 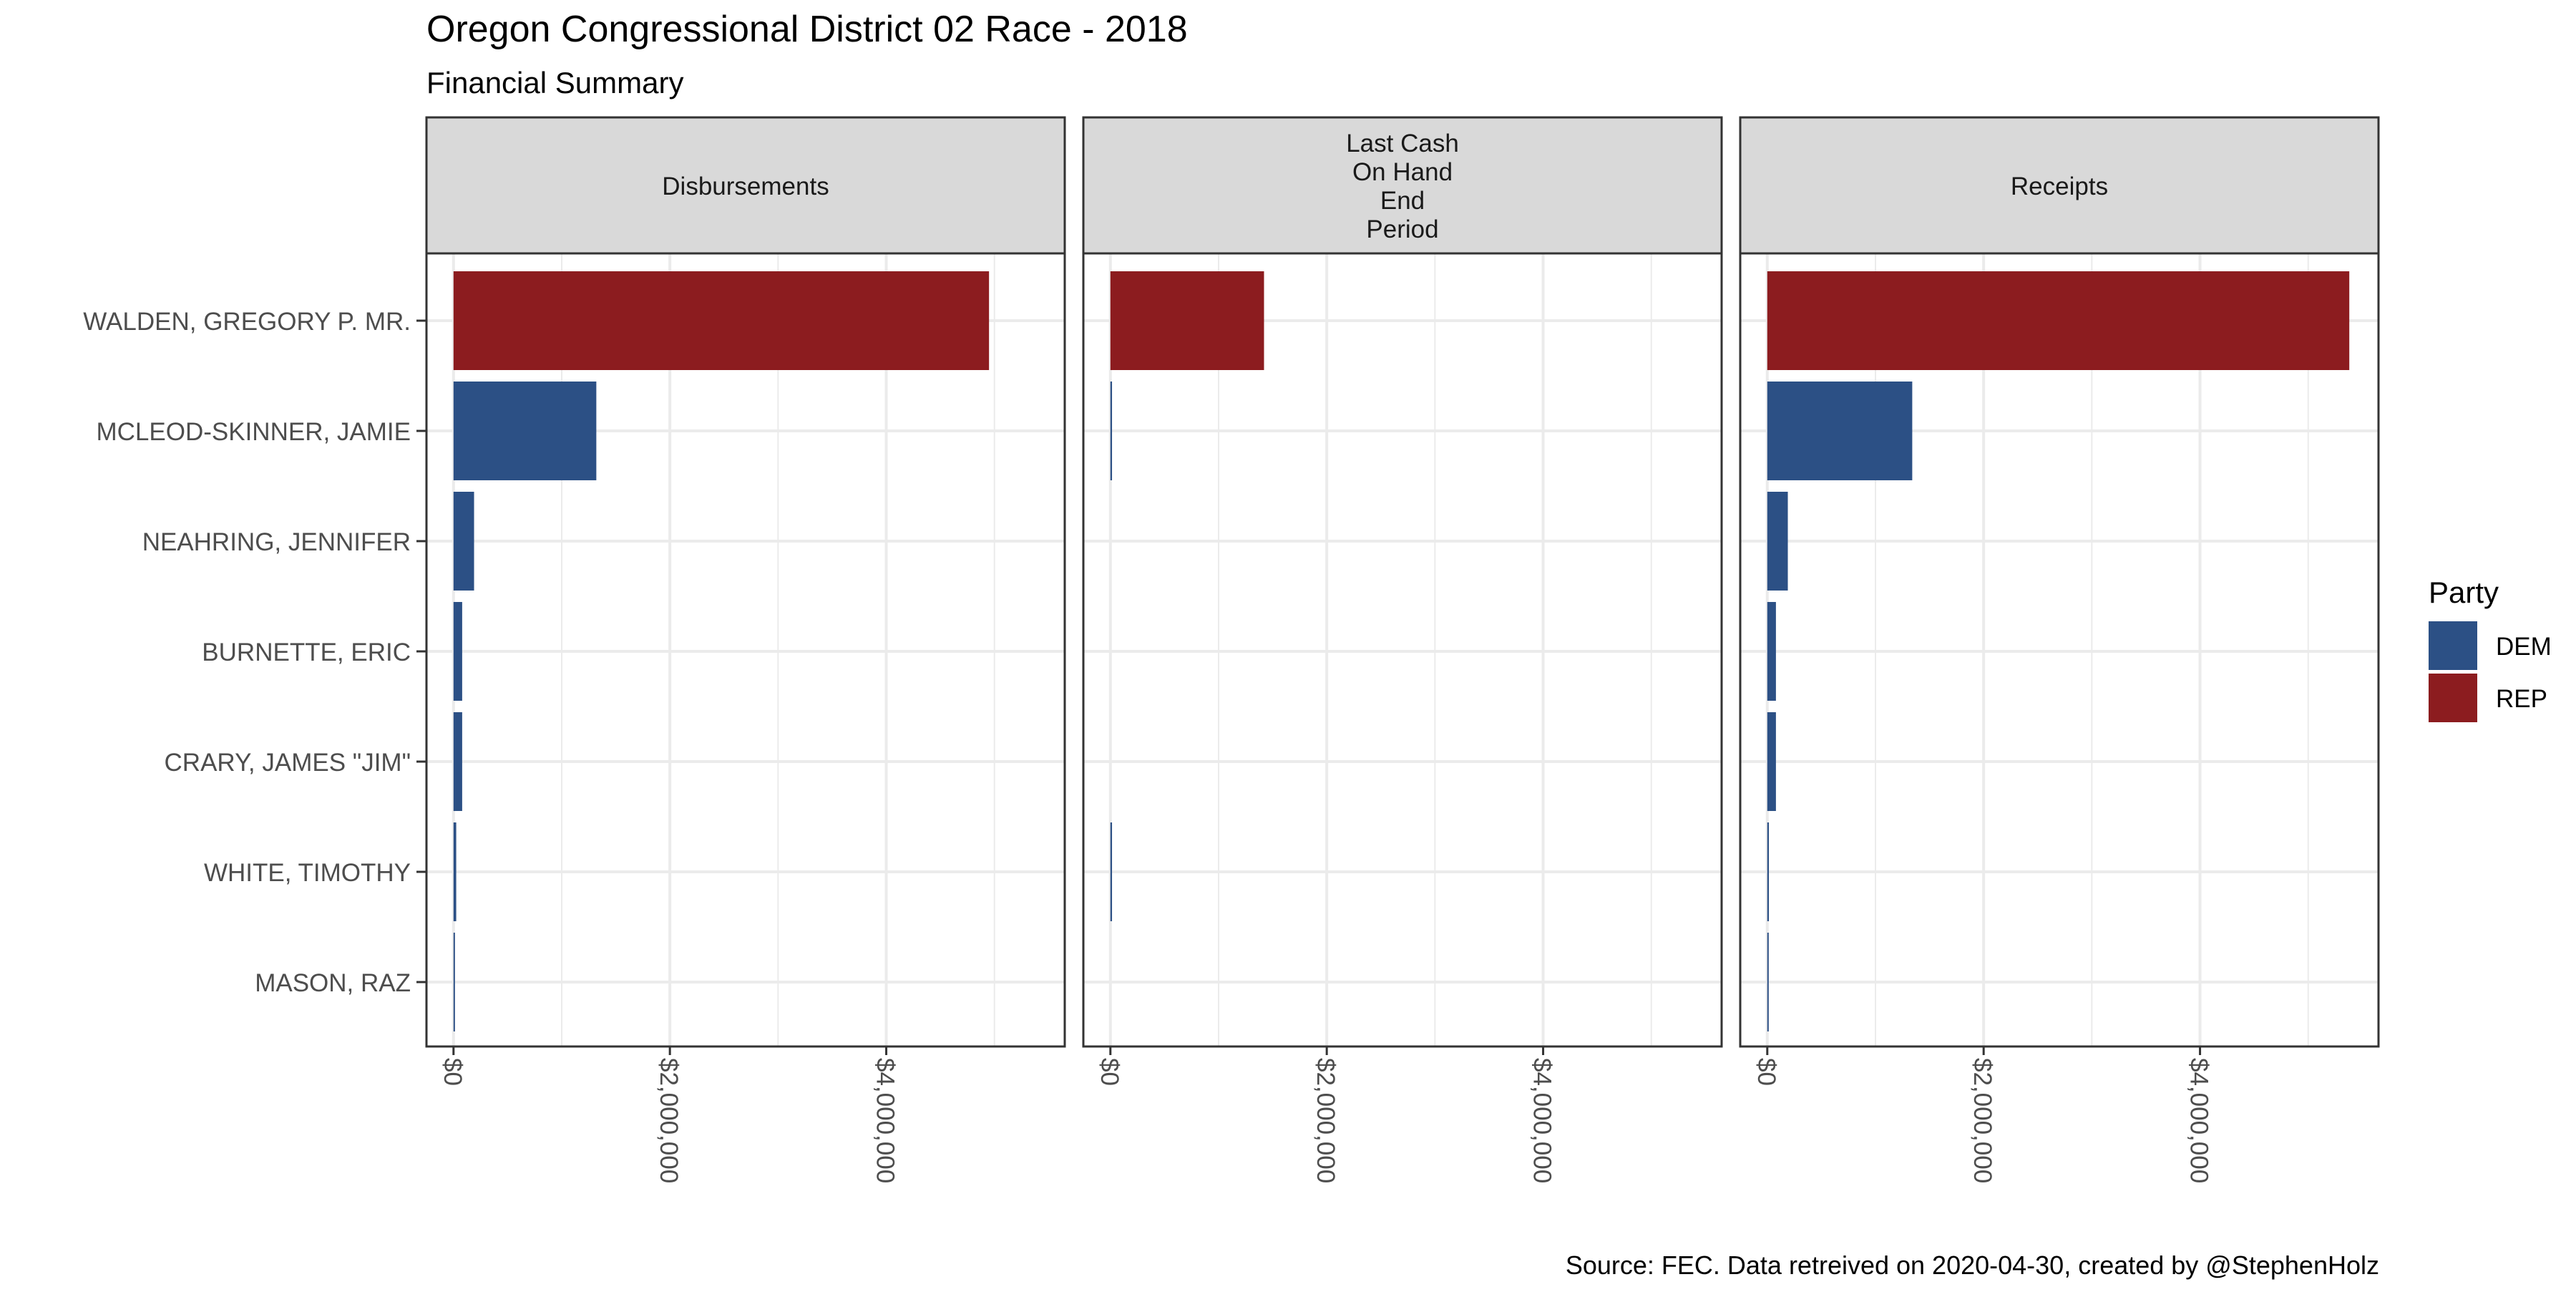 What do you see at coordinates (276, 542) in the screenshot?
I see `y-tick-label: NEAHRING, JENNIFER` at bounding box center [276, 542].